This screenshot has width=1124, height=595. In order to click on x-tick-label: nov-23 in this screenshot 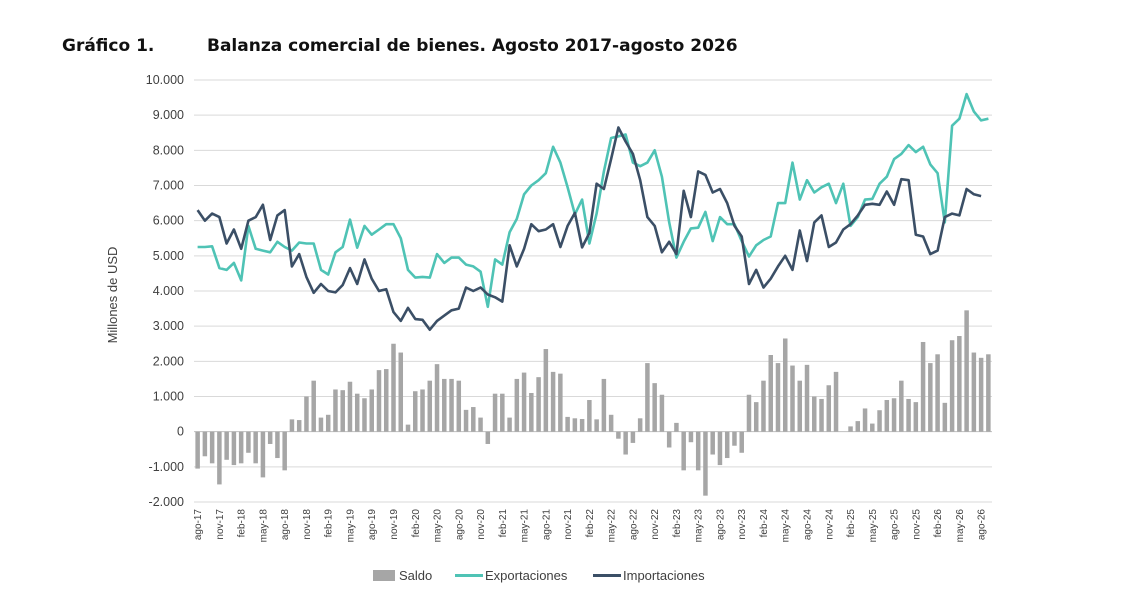, I will do `click(742, 524)`.